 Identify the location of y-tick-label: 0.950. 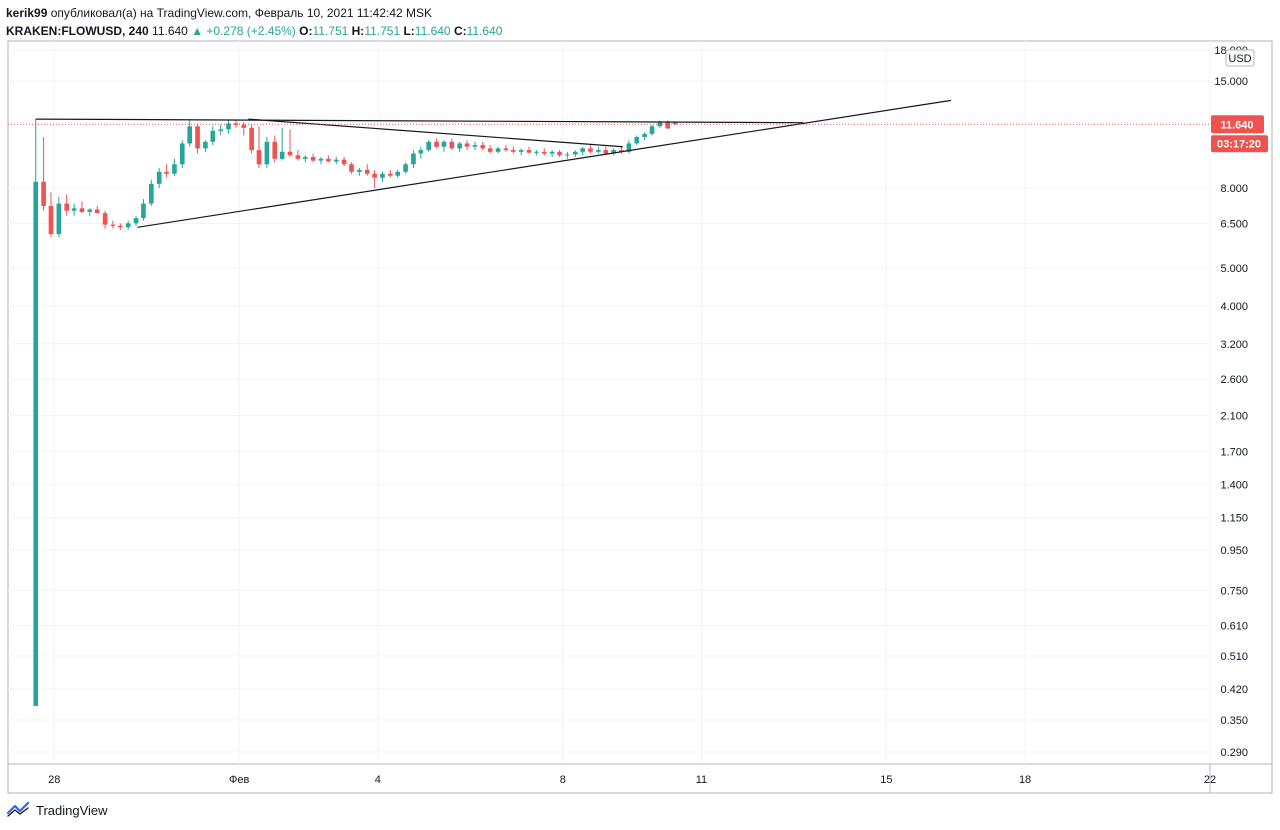
(1234, 551).